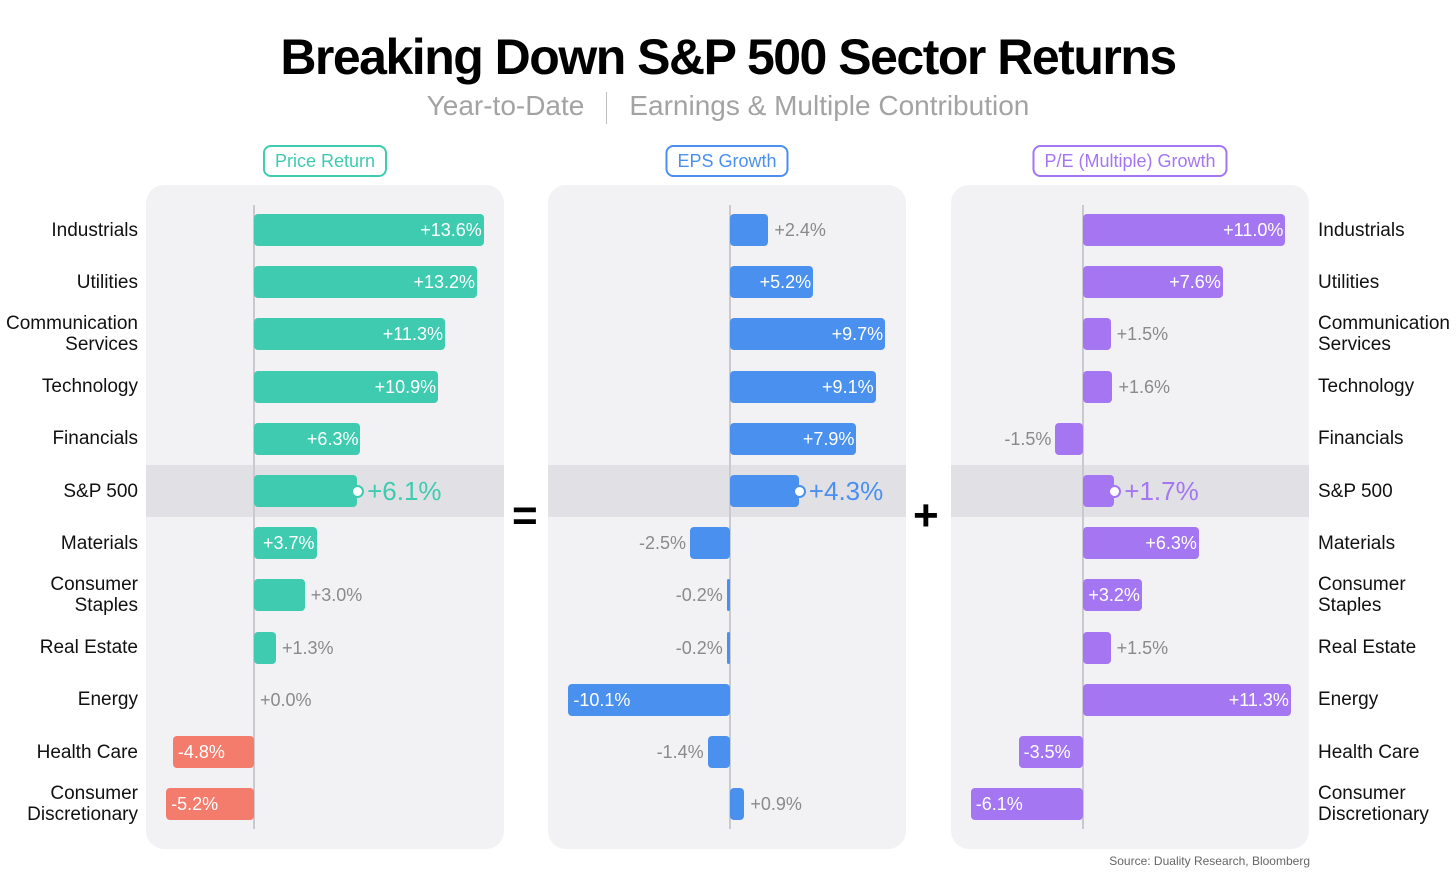 The image size is (1456, 874). Describe the element at coordinates (412, 334) in the screenshot. I see `data-label-communication-services: +11.3%` at that location.